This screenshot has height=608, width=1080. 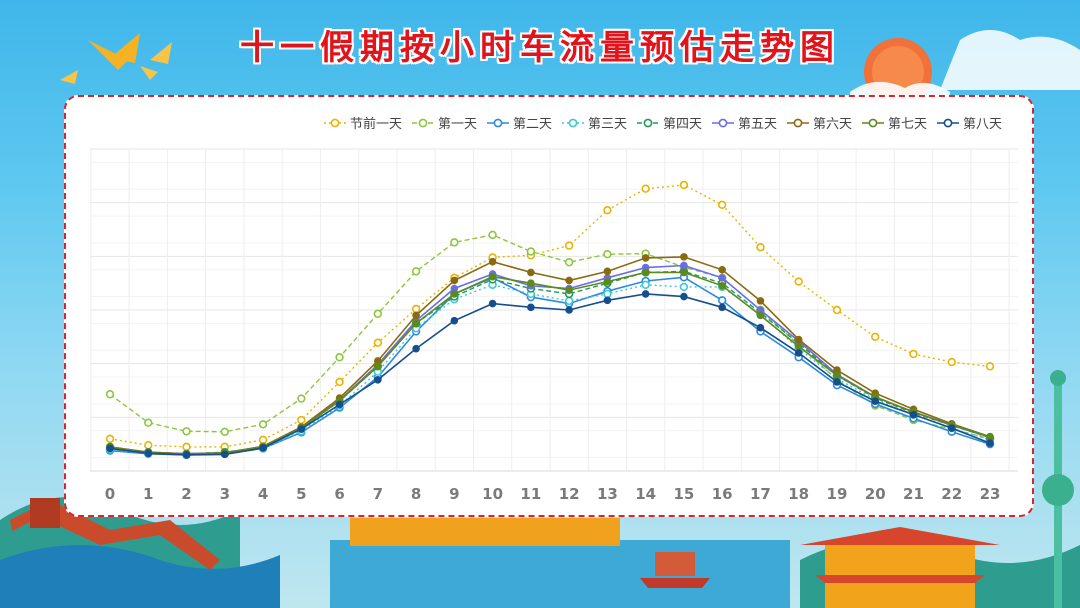 What do you see at coordinates (760, 494) in the screenshot?
I see `x-tick-label: 17` at bounding box center [760, 494].